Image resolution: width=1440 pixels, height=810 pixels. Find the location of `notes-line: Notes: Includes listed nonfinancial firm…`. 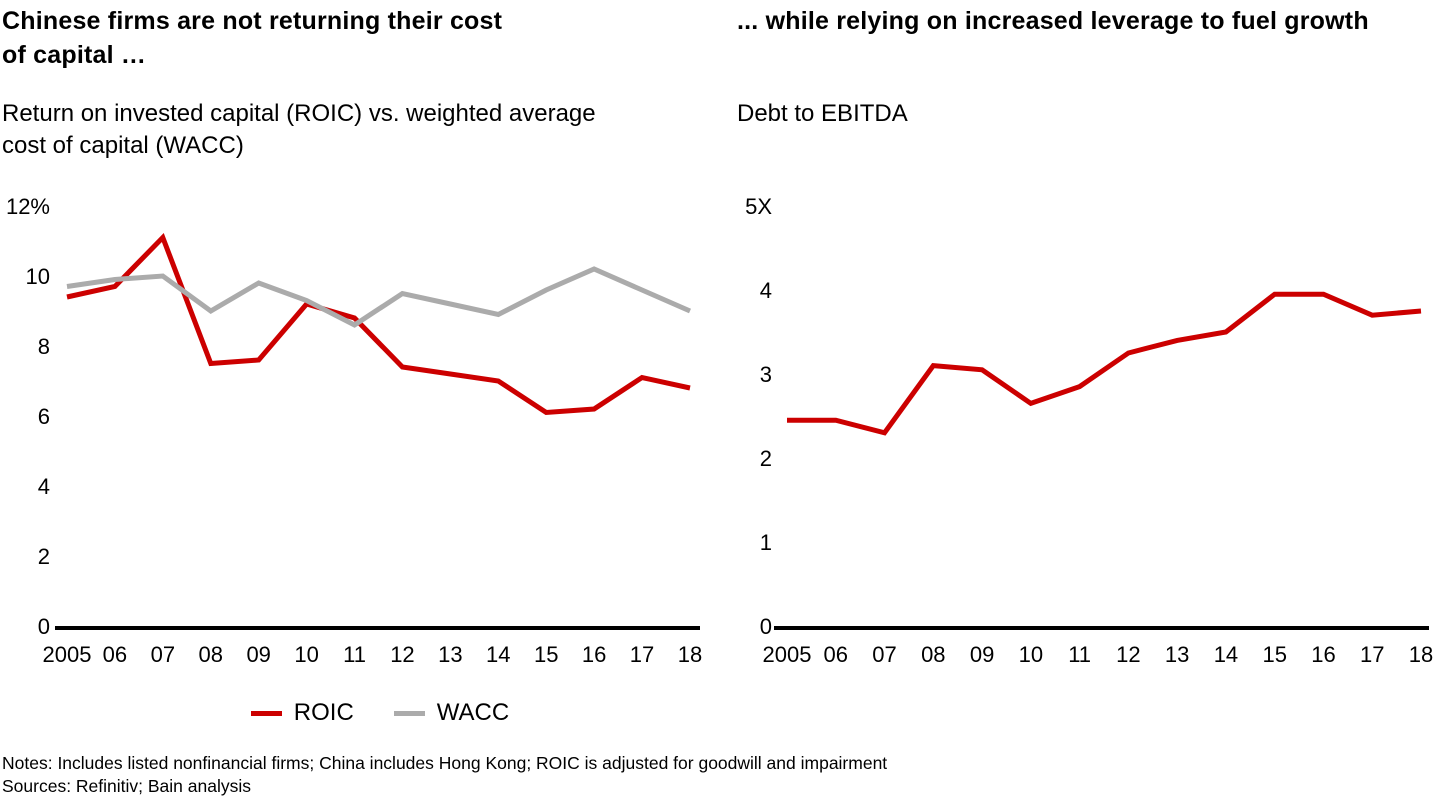

notes-line: Notes: Includes listed nonfinancial firm… is located at coordinates (445, 763).